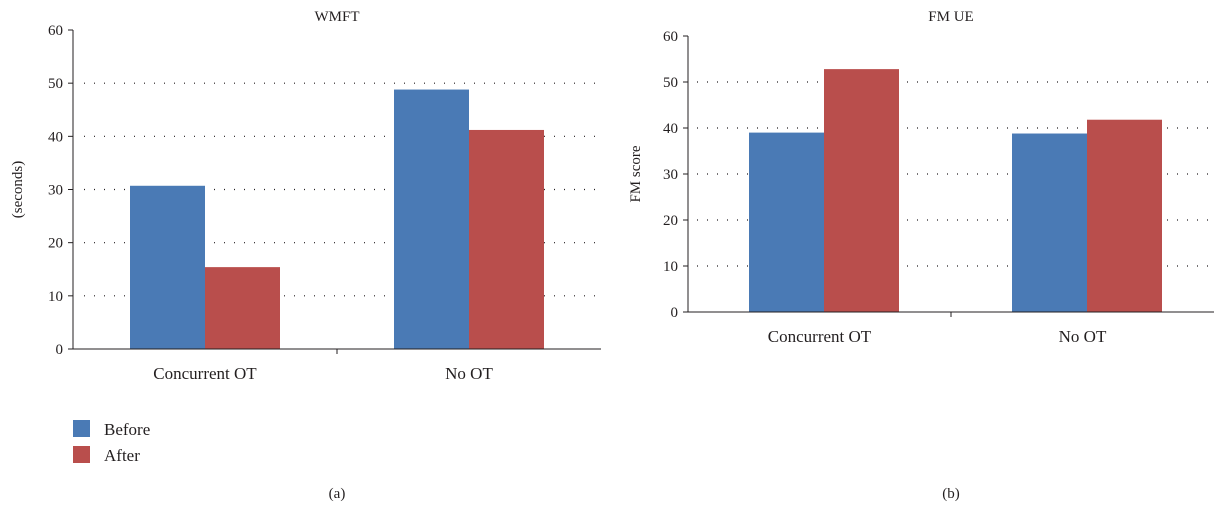  Describe the element at coordinates (122, 455) in the screenshot. I see `legend-label-after: After` at that location.